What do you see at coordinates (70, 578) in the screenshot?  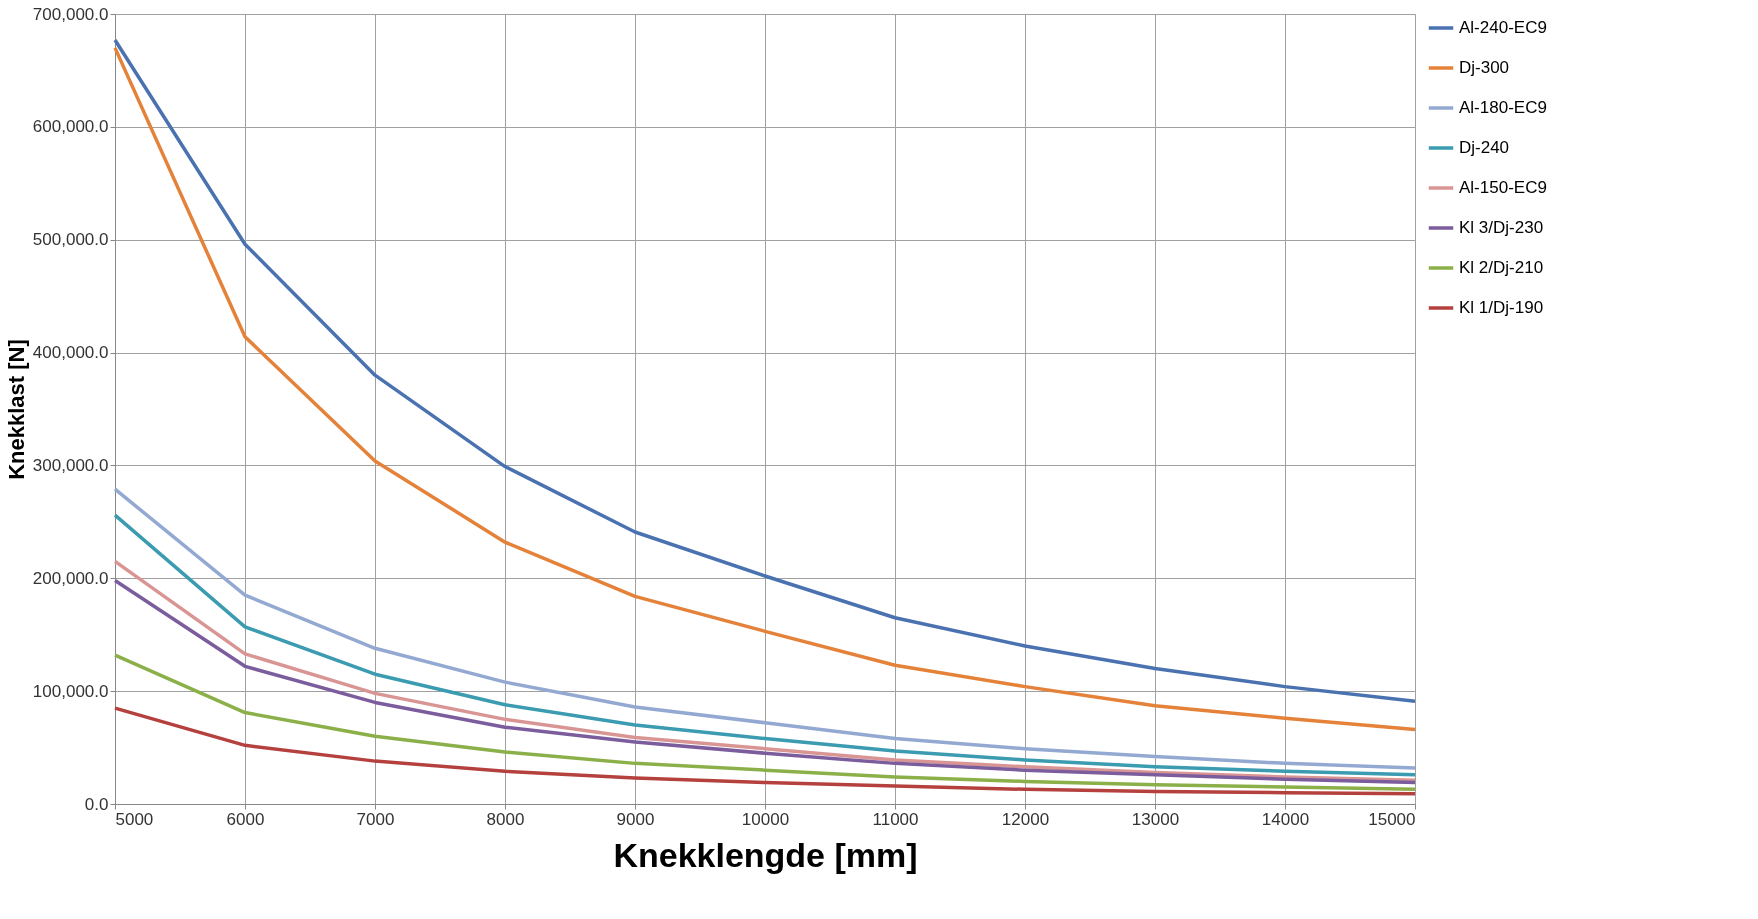 I see `y-tick-label: 200,000.0` at bounding box center [70, 578].